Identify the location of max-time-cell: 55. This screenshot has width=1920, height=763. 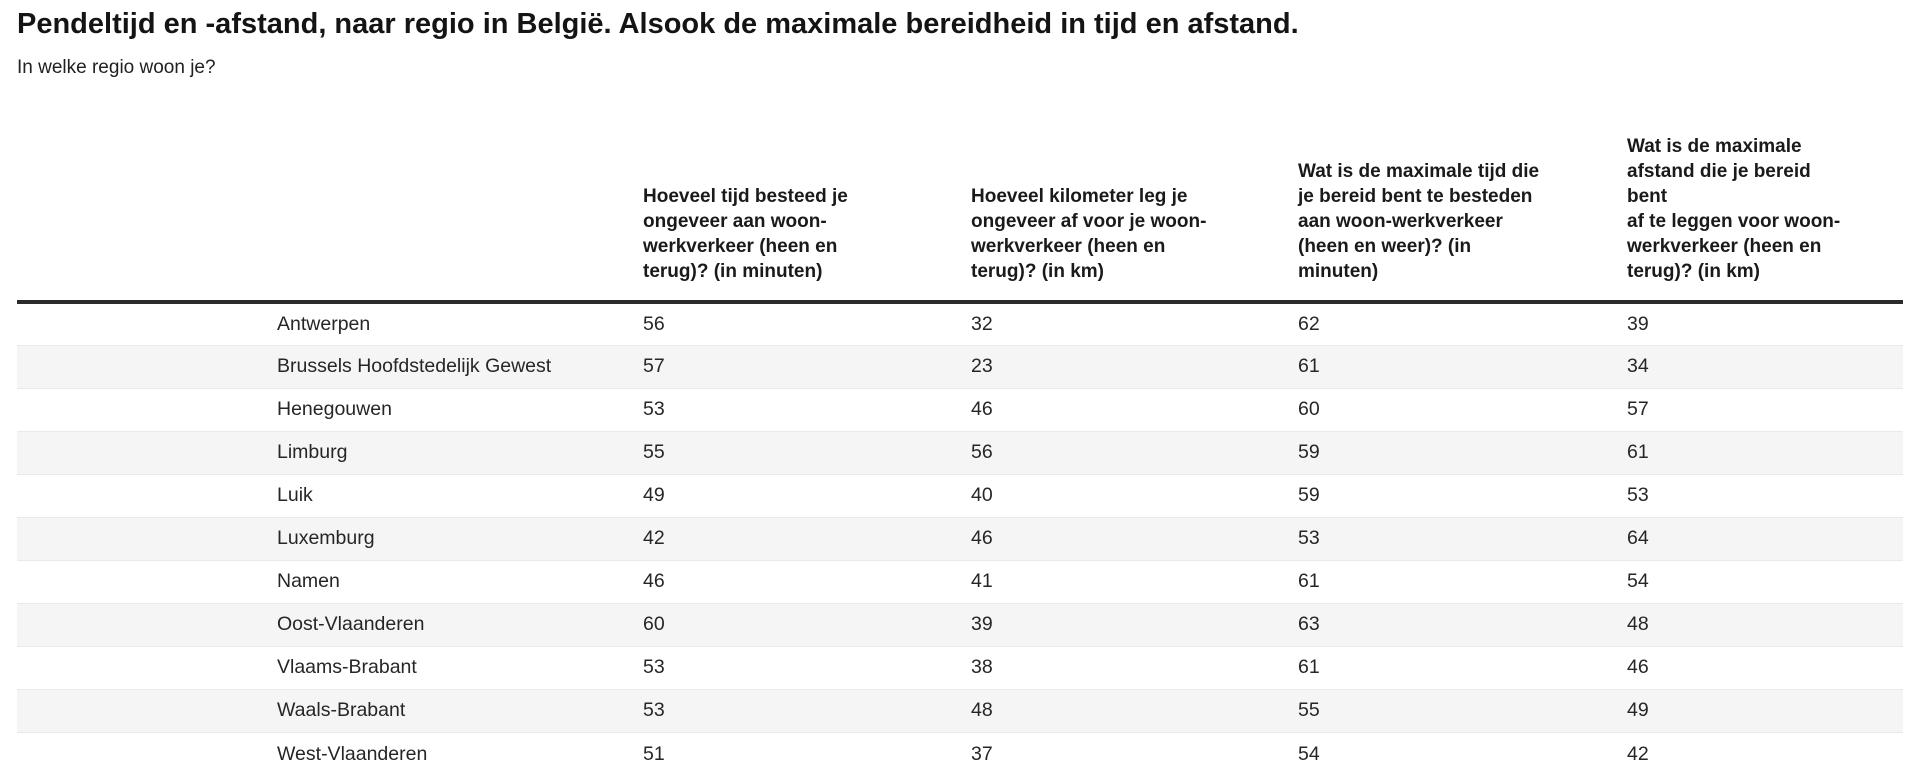
(1309, 710).